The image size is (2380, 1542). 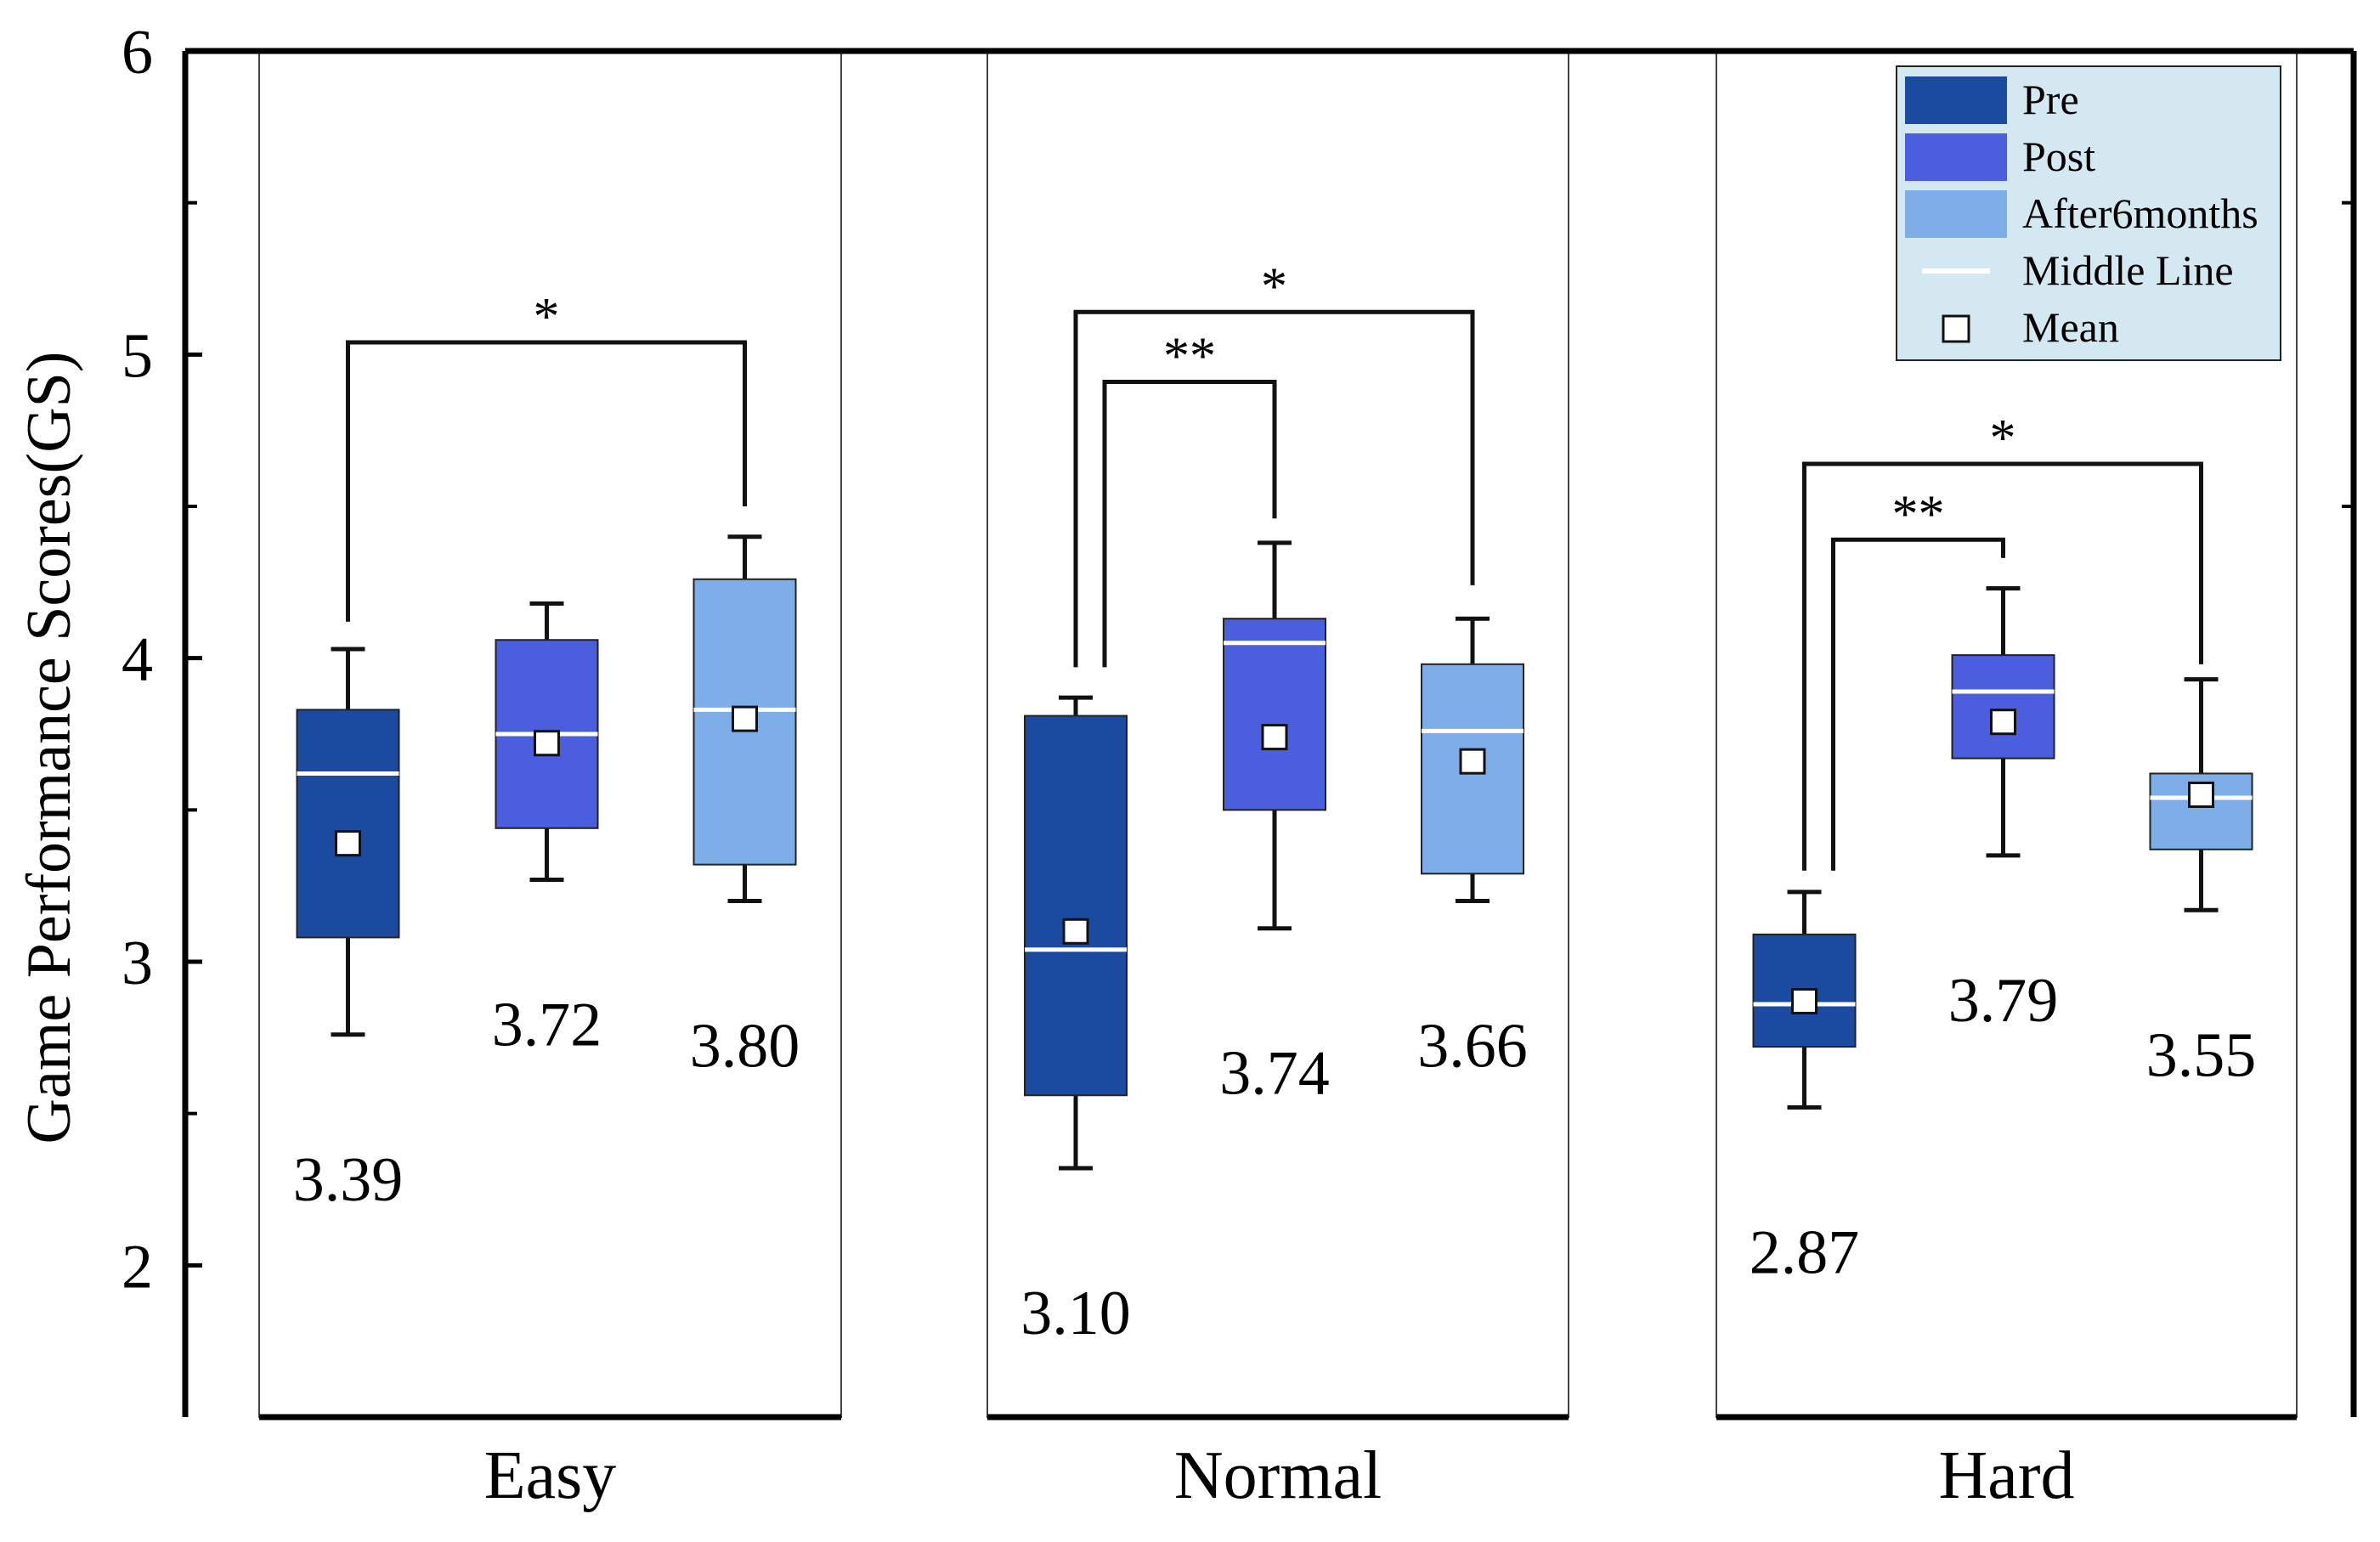 What do you see at coordinates (2003, 438) in the screenshot?
I see `bracket-label-hard-0: *` at bounding box center [2003, 438].